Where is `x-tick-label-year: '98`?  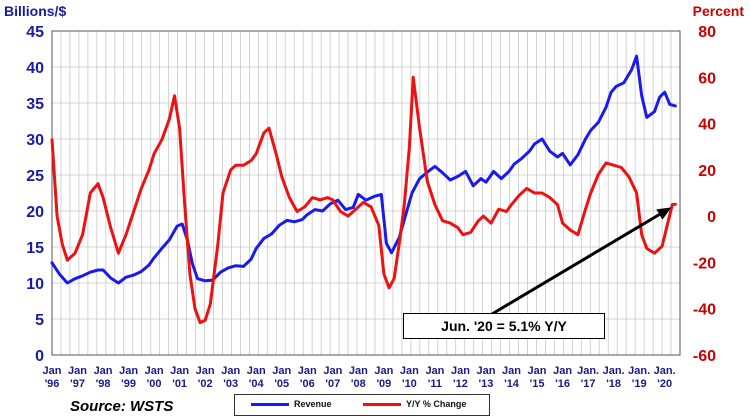
x-tick-label-year: '98 is located at coordinates (103, 384).